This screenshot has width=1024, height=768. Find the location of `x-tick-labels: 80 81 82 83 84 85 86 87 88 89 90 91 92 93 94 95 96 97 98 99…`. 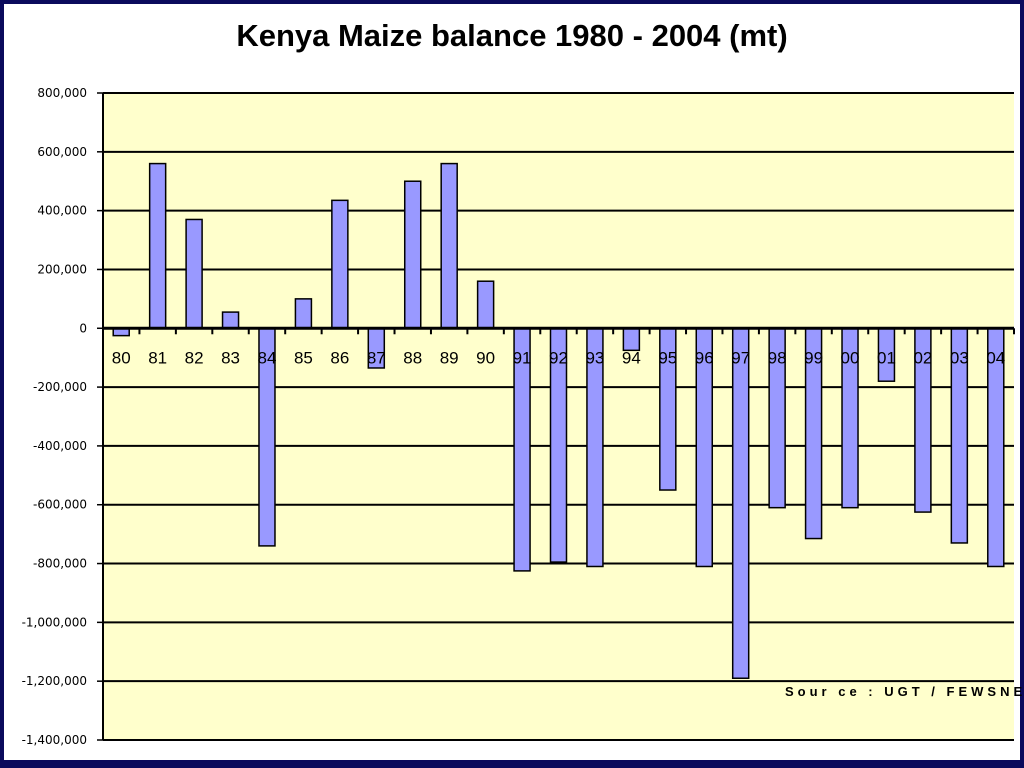

x-tick-labels: 80 81 82 83 84 85 86 87 88 89 90 91 92 93 94 95 96 97 98 99… is located at coordinates (558, 357).